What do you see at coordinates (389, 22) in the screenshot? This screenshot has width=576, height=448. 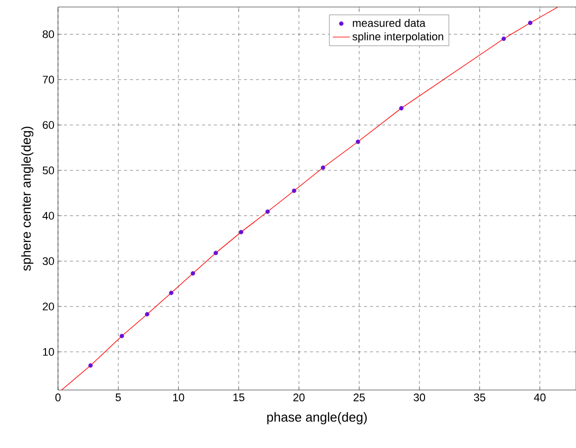 I see `legend-label: measured data` at bounding box center [389, 22].